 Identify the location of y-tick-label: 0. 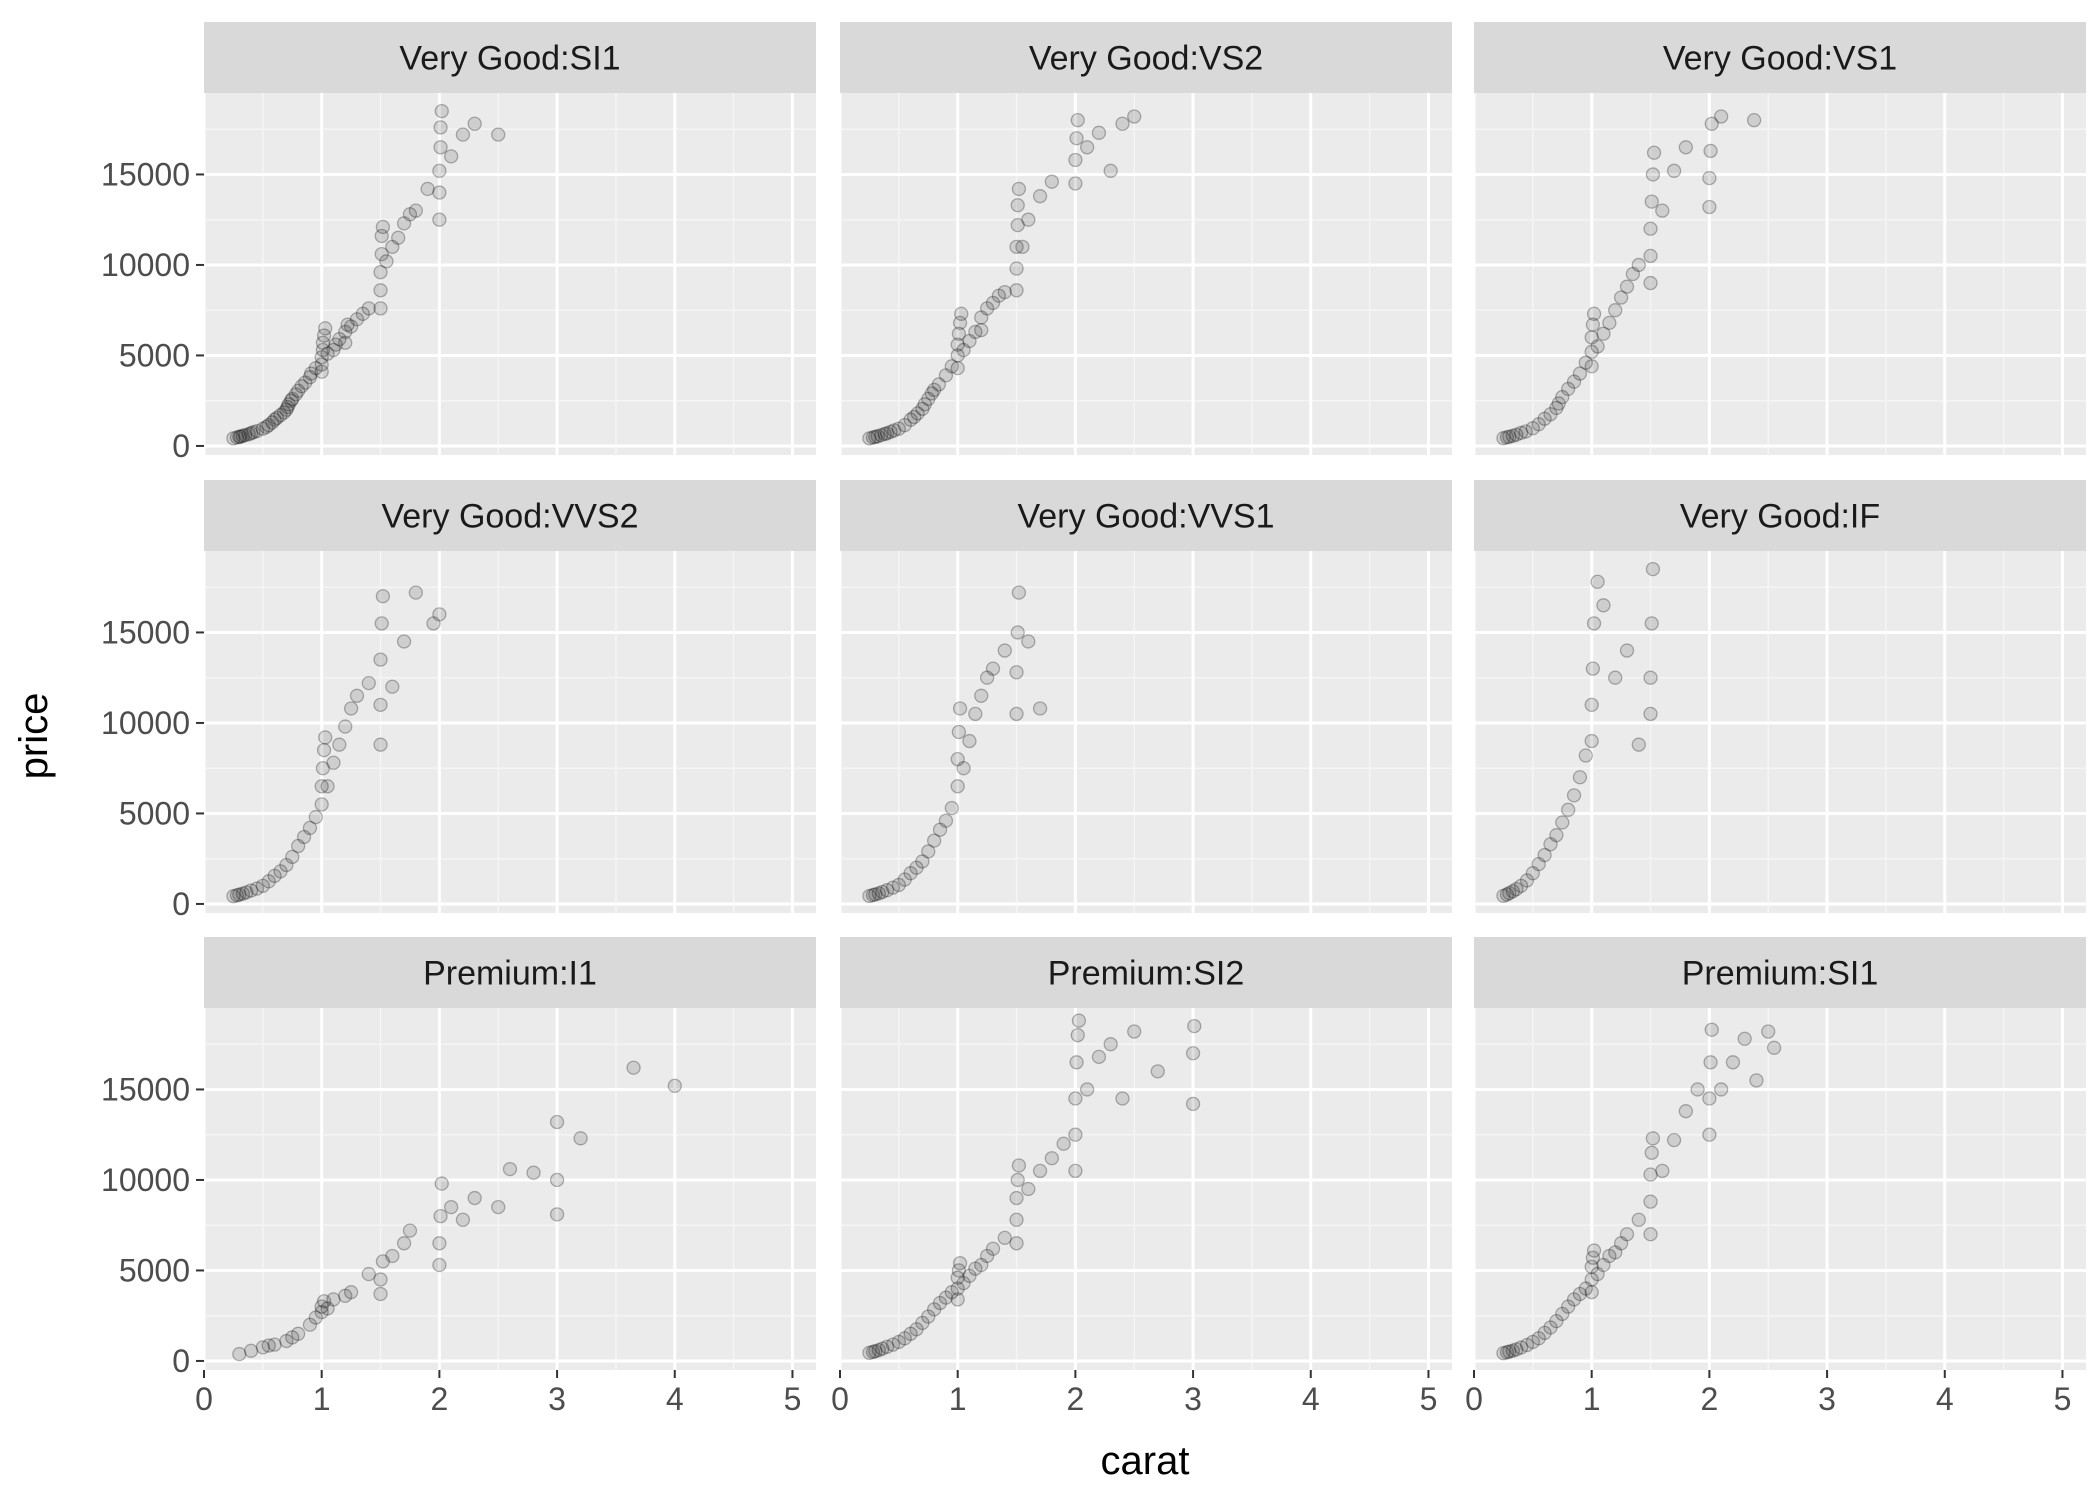
(181, 904).